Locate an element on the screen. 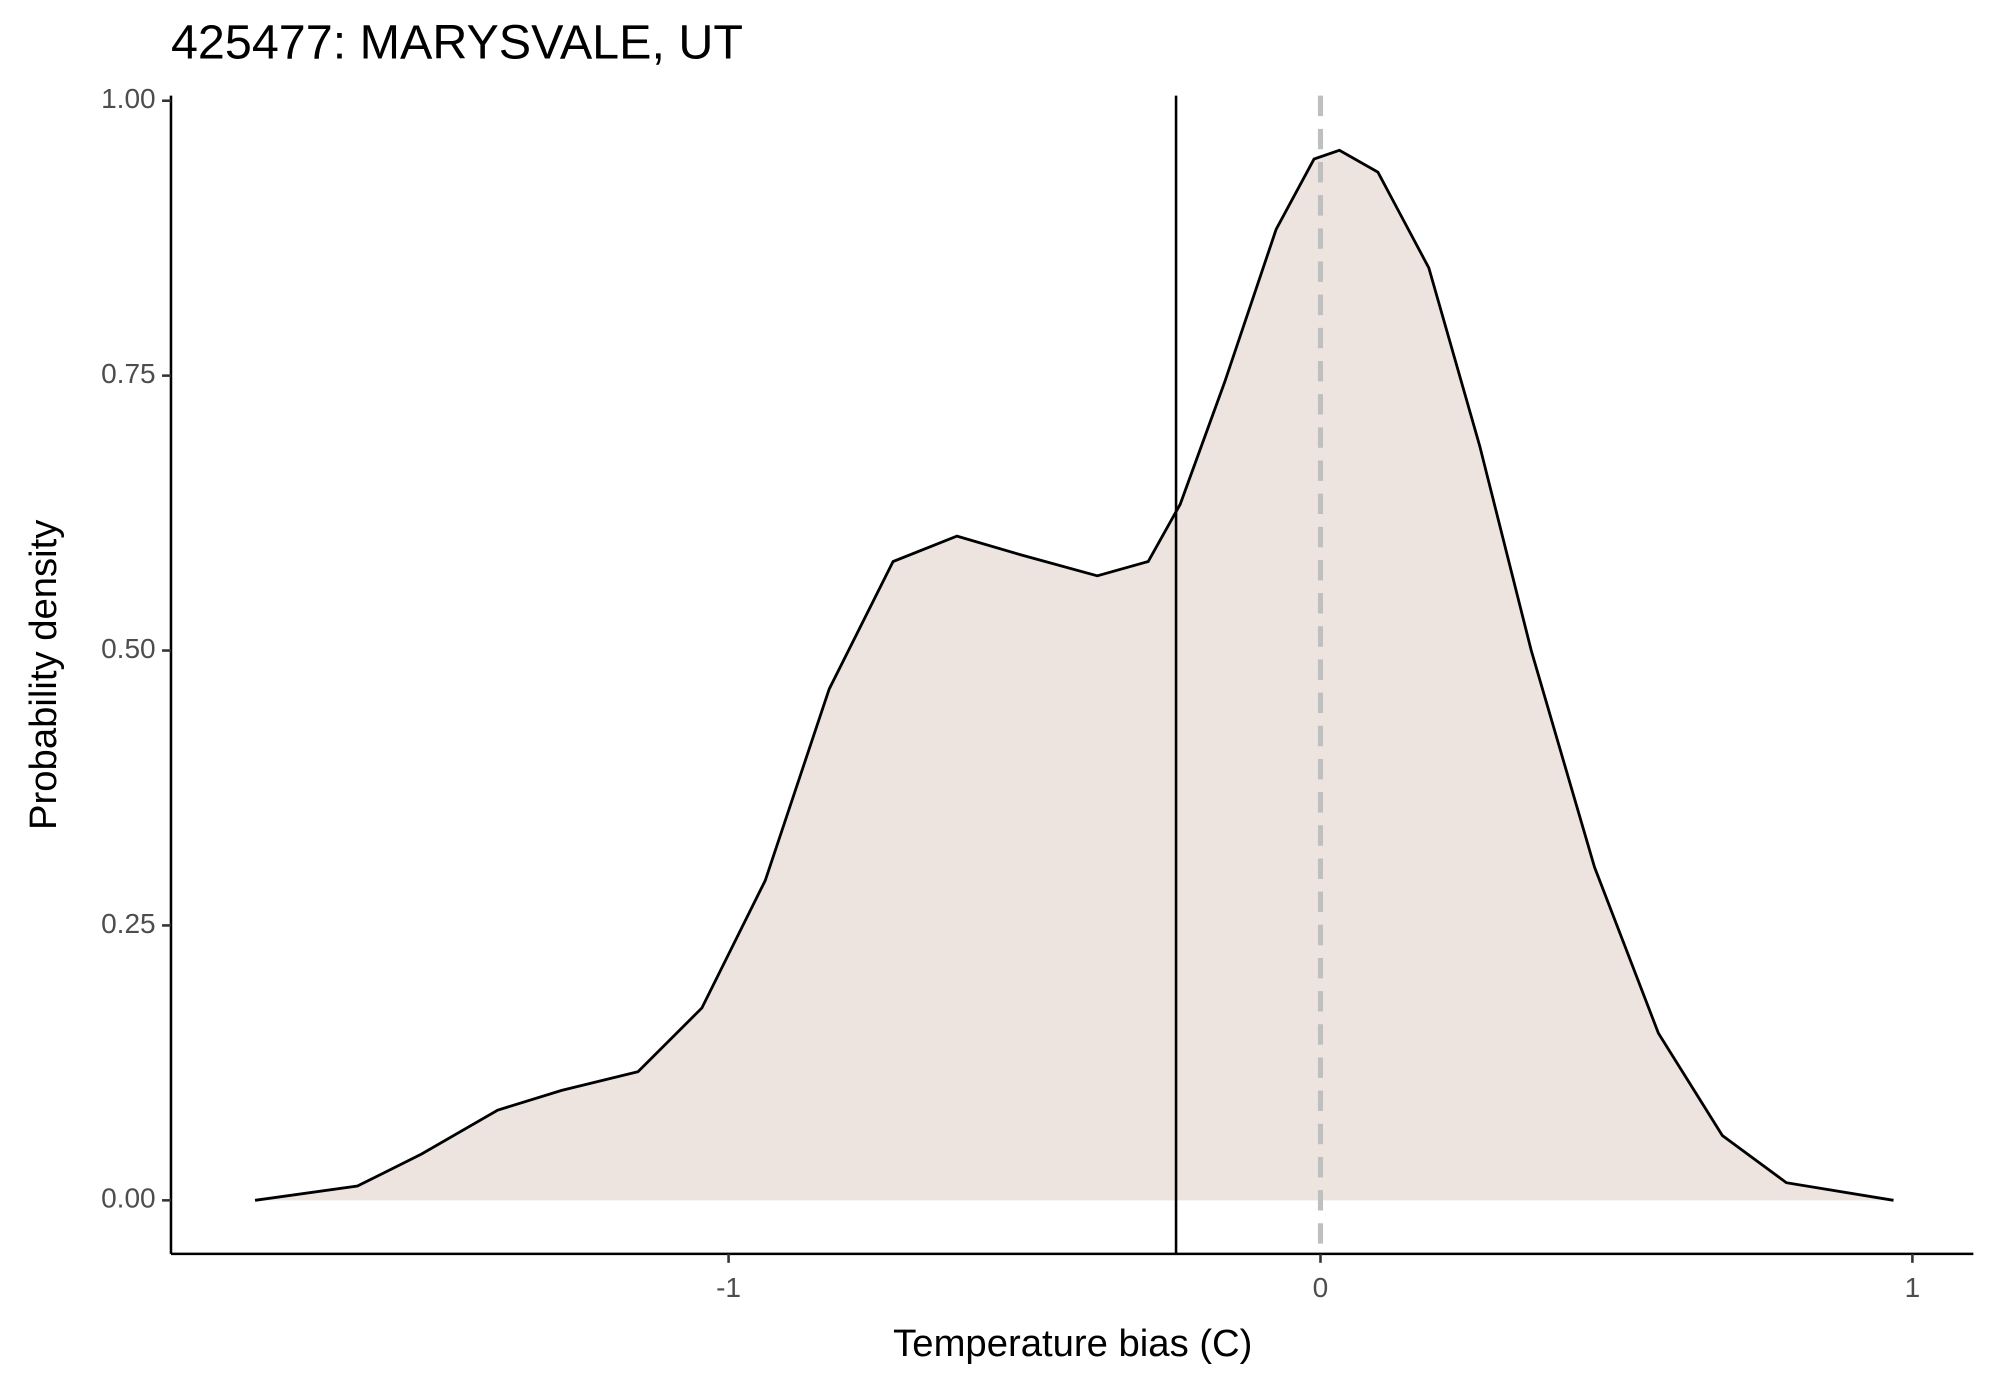  x-tick-label: 0 is located at coordinates (1321, 1287).